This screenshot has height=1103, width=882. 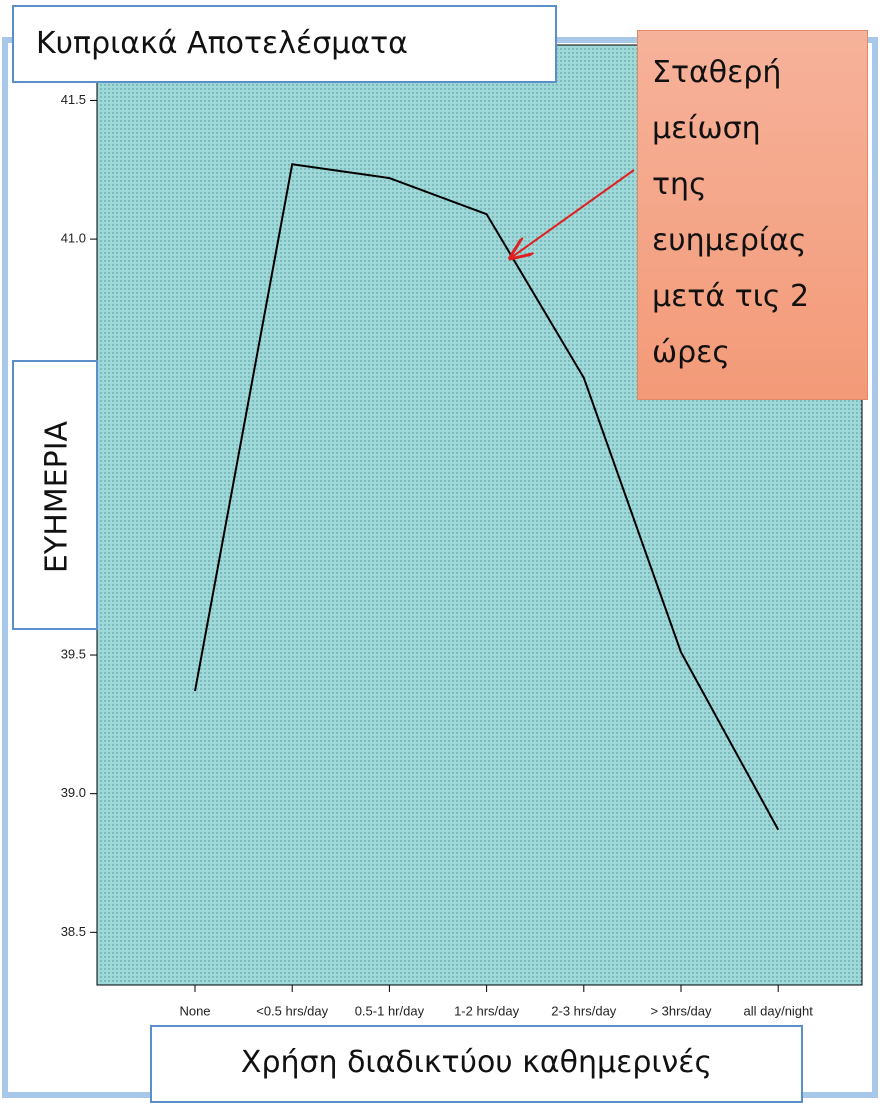 What do you see at coordinates (706, 128) in the screenshot?
I see `annotation-line: μείωση` at bounding box center [706, 128].